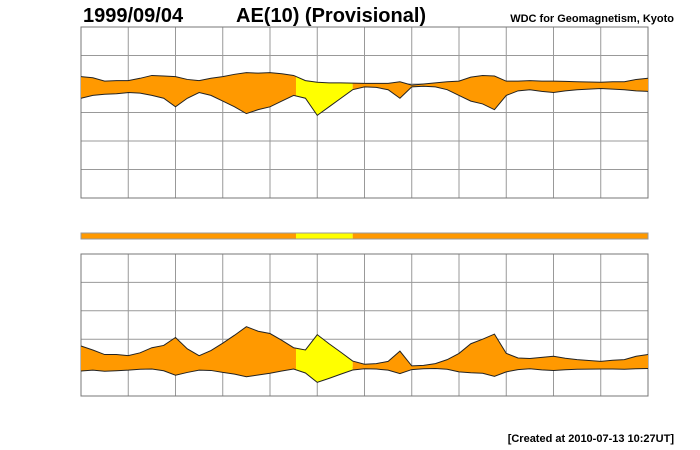 The width and height of the screenshot is (700, 450). I want to click on station-color-bar, so click(364, 236).